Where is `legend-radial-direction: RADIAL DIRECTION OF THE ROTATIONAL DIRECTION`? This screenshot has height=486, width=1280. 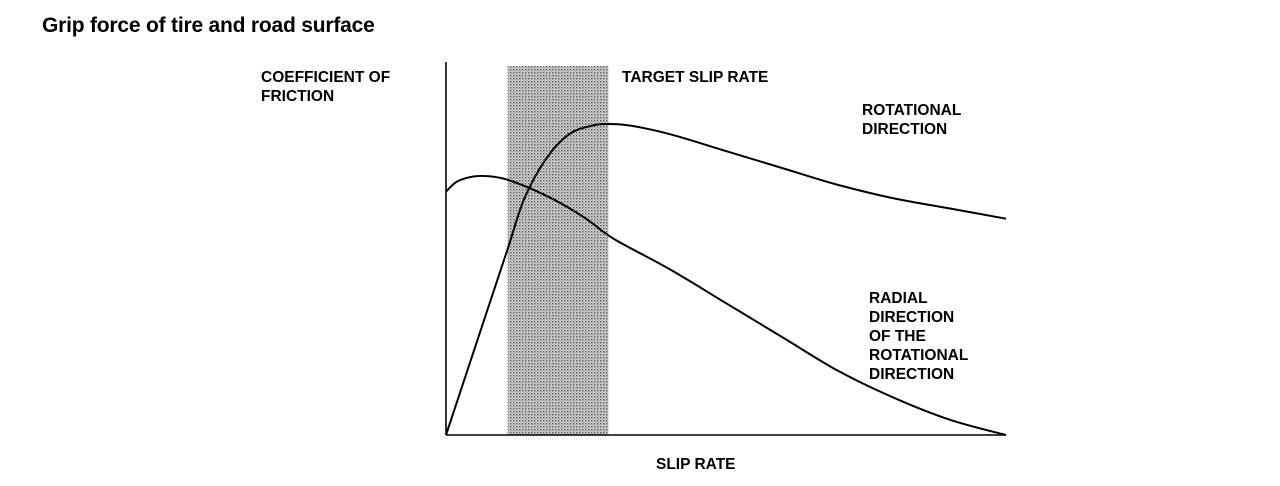
legend-radial-direction: RADIAL DIRECTION OF THE ROTATIONAL DIRECTION is located at coordinates (918, 336).